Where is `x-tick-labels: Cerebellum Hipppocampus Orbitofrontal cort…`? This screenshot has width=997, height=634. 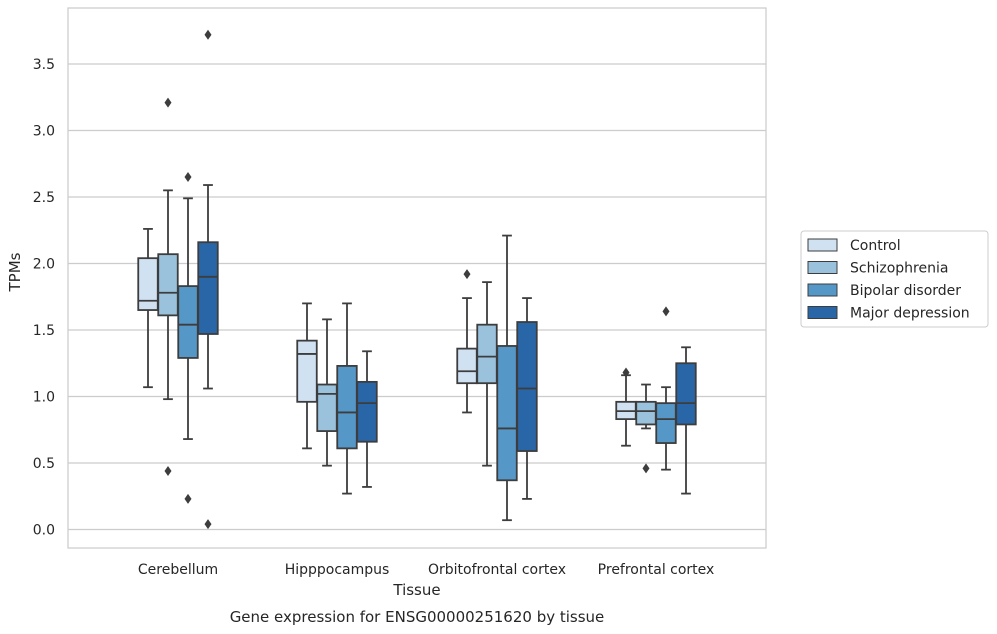
x-tick-labels: Cerebellum Hipppocampus Orbitofrontal cort… is located at coordinates (426, 570).